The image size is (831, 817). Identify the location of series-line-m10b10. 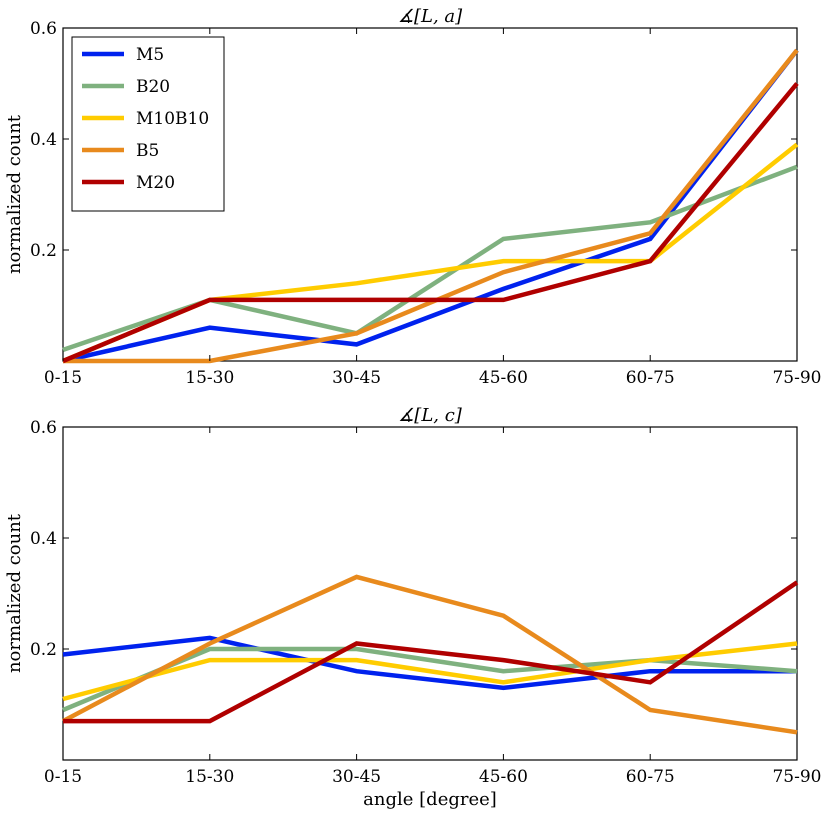
(430, 671).